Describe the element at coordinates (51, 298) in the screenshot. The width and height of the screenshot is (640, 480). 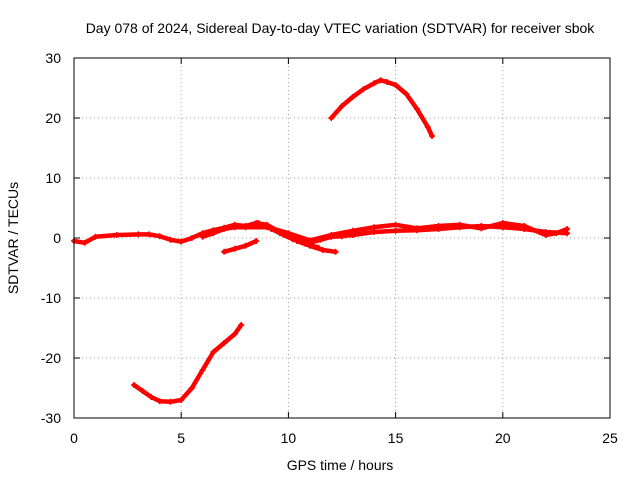
I see `y-tick-label: -10` at that location.